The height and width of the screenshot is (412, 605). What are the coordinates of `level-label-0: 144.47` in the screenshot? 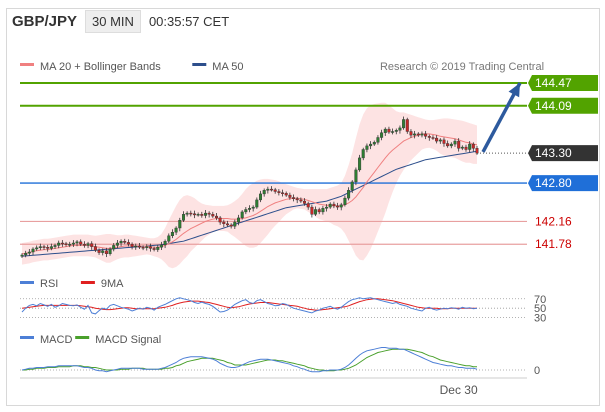 It's located at (553, 83).